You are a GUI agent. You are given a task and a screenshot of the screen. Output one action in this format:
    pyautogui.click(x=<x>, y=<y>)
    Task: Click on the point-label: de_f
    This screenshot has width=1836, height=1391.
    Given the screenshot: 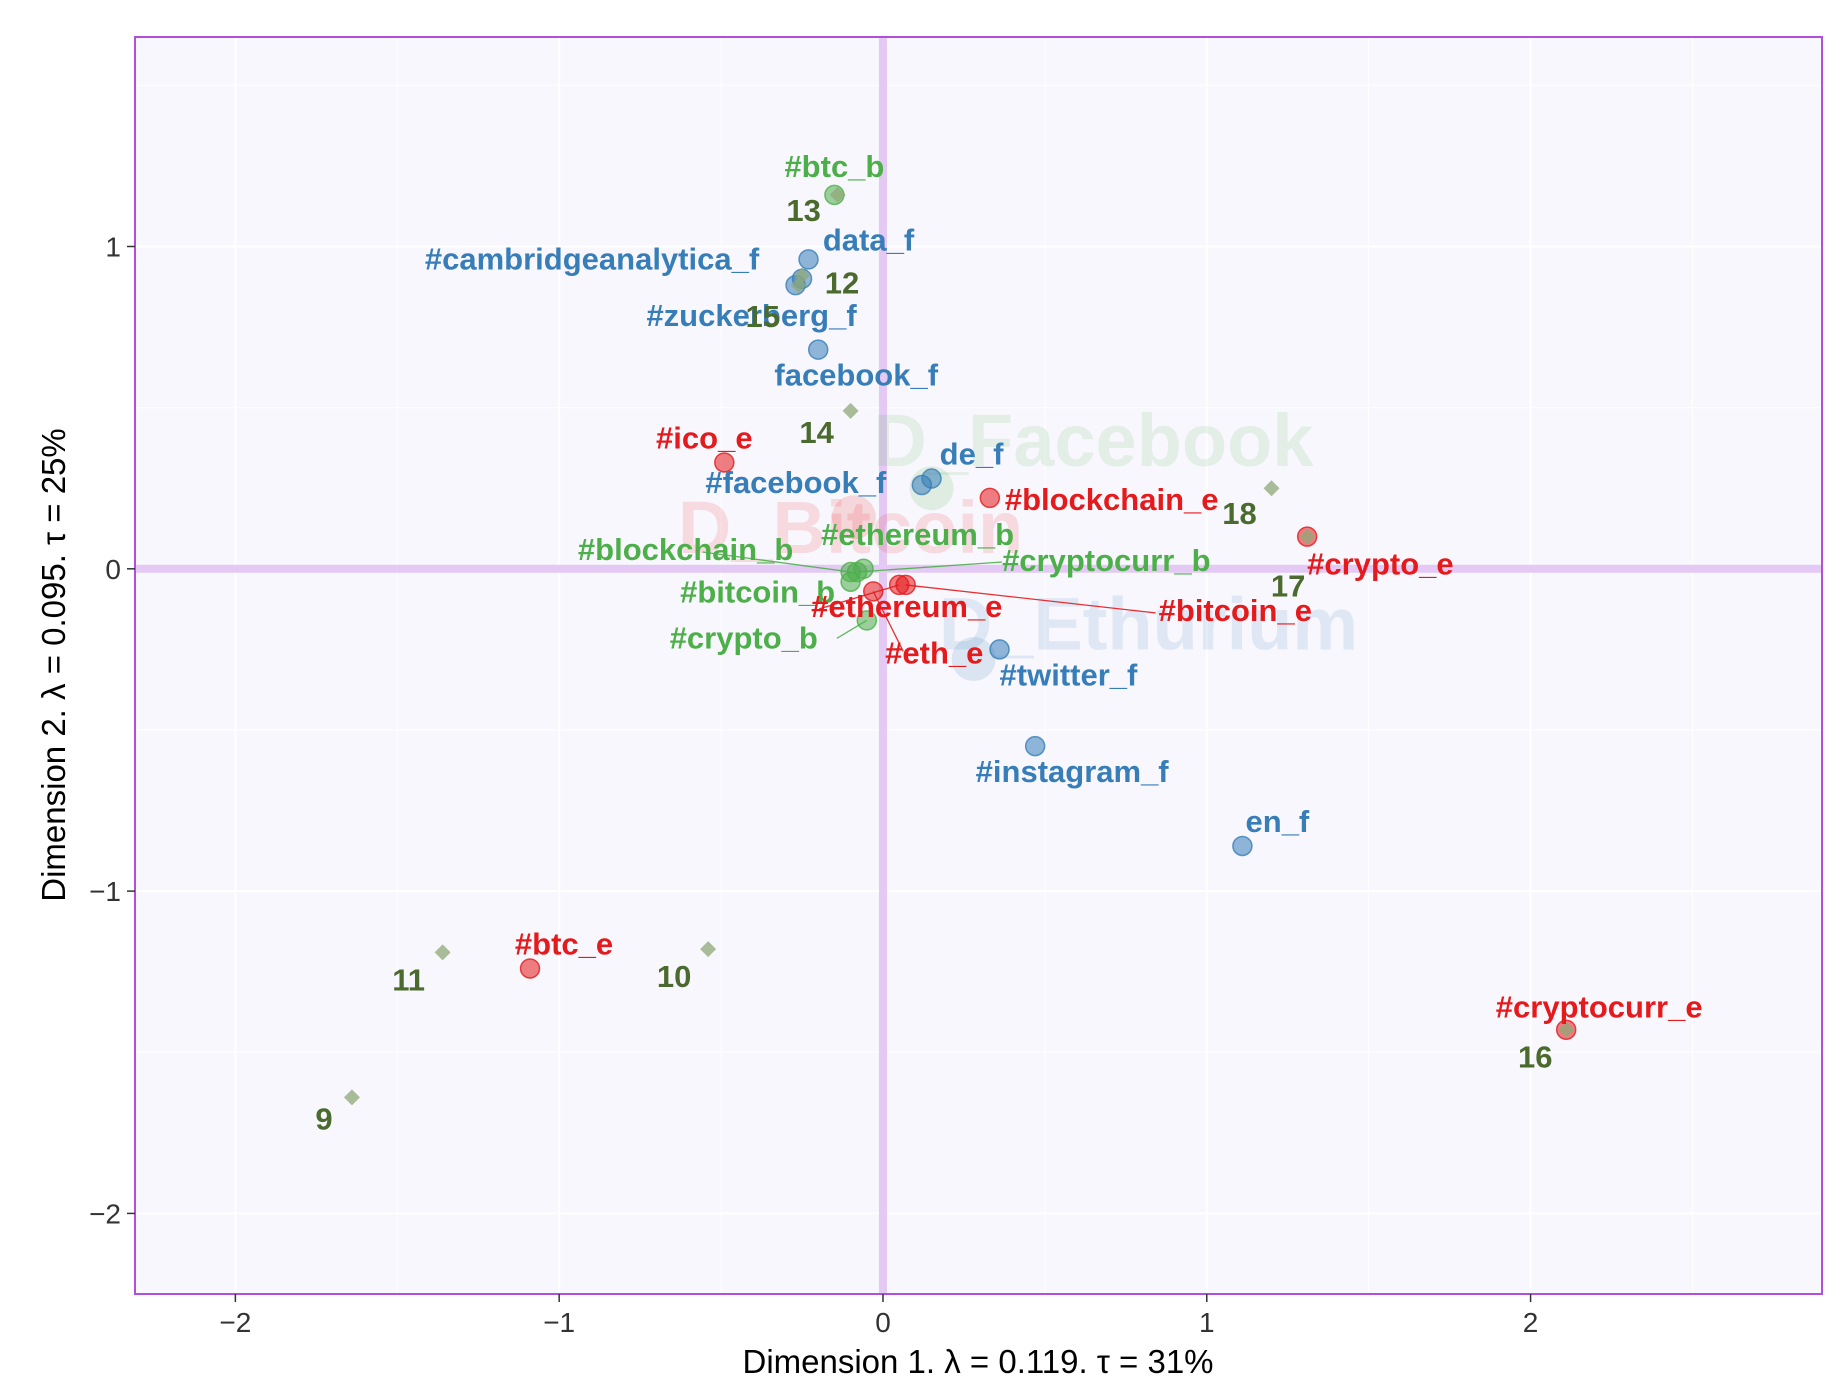 What is the action you would take?
    pyautogui.click(x=972, y=454)
    